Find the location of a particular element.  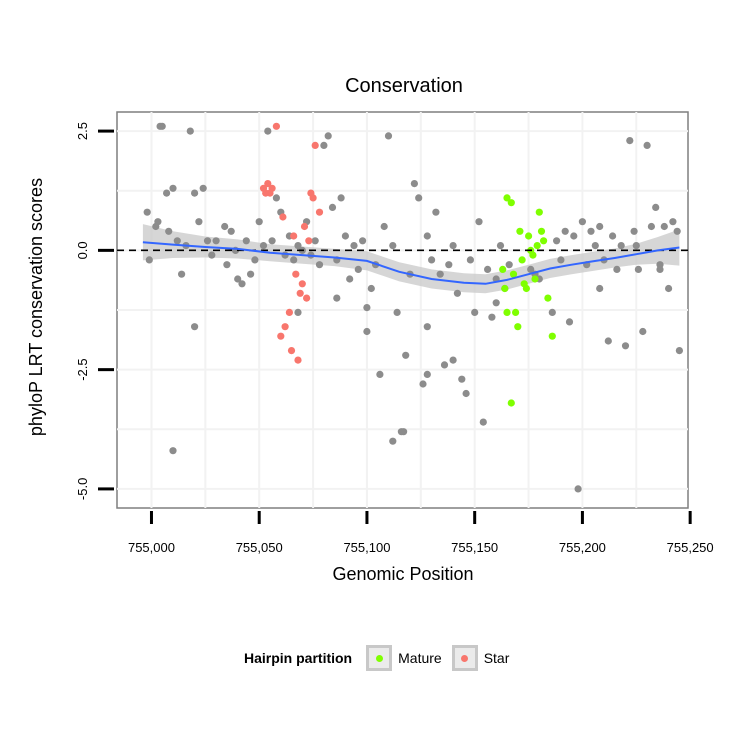

legend-item-star: Star is located at coordinates (480, 658).